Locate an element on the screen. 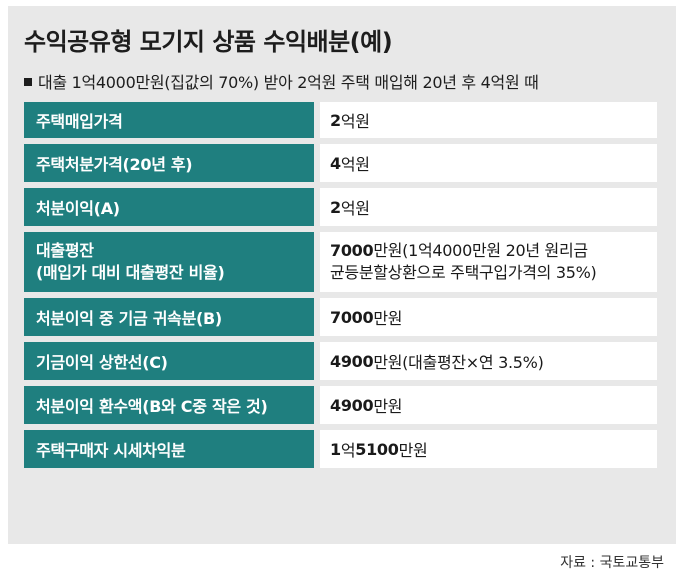 This screenshot has width=686, height=581. square-bullet-icon is located at coordinates (28, 82).